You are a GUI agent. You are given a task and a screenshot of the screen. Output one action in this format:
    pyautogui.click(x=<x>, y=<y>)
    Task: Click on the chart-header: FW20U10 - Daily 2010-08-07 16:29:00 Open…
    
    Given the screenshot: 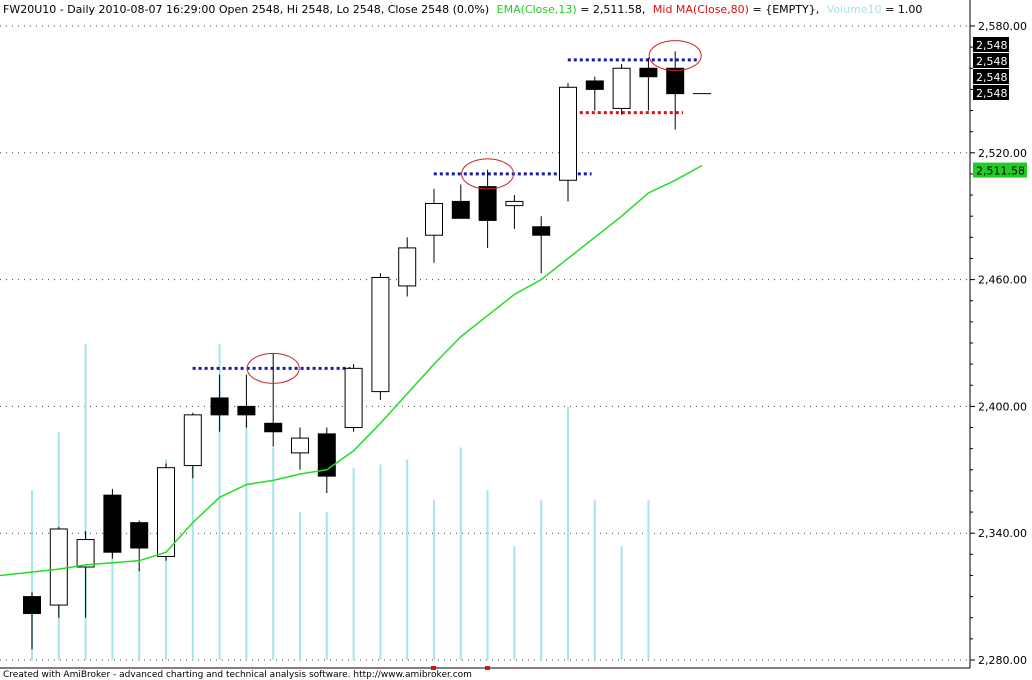 What is the action you would take?
    pyautogui.click(x=462, y=9)
    